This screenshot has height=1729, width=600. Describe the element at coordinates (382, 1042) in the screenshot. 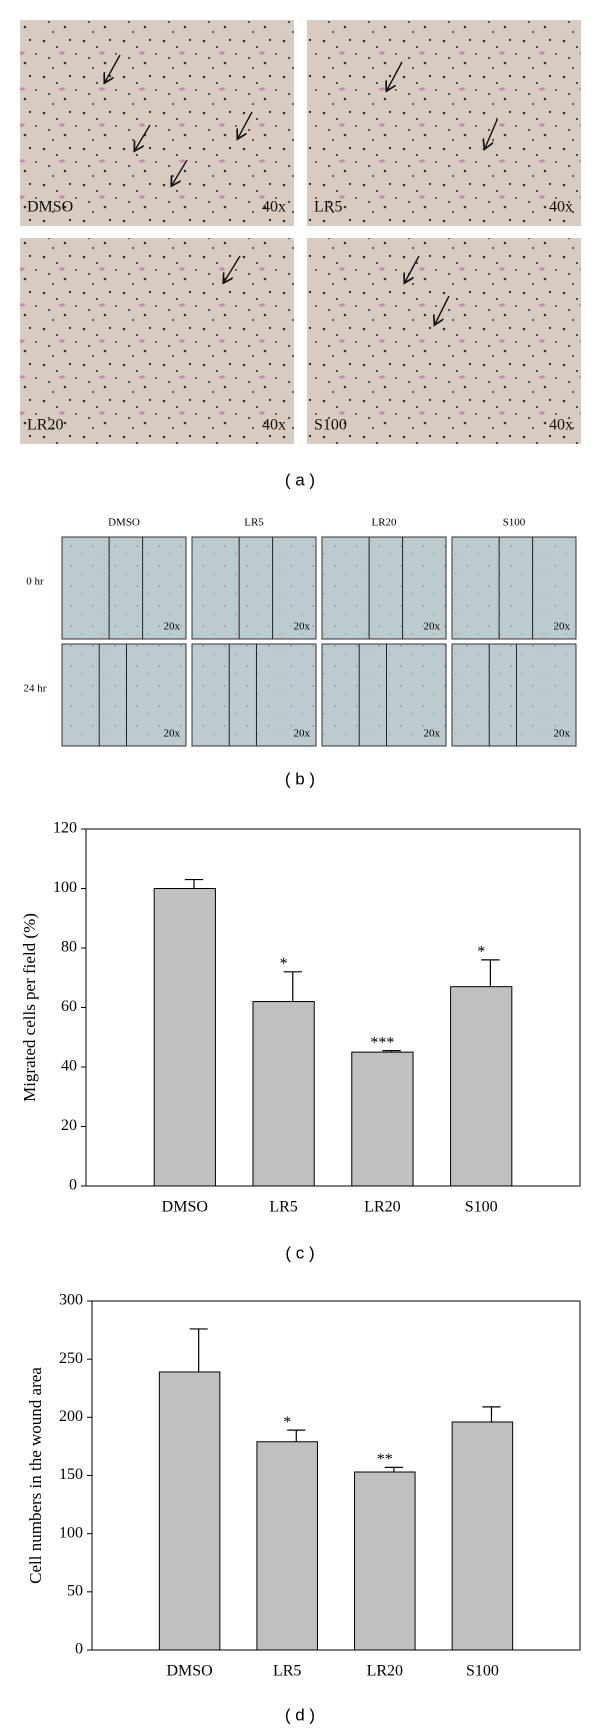

I see `significance-label: ***` at that location.